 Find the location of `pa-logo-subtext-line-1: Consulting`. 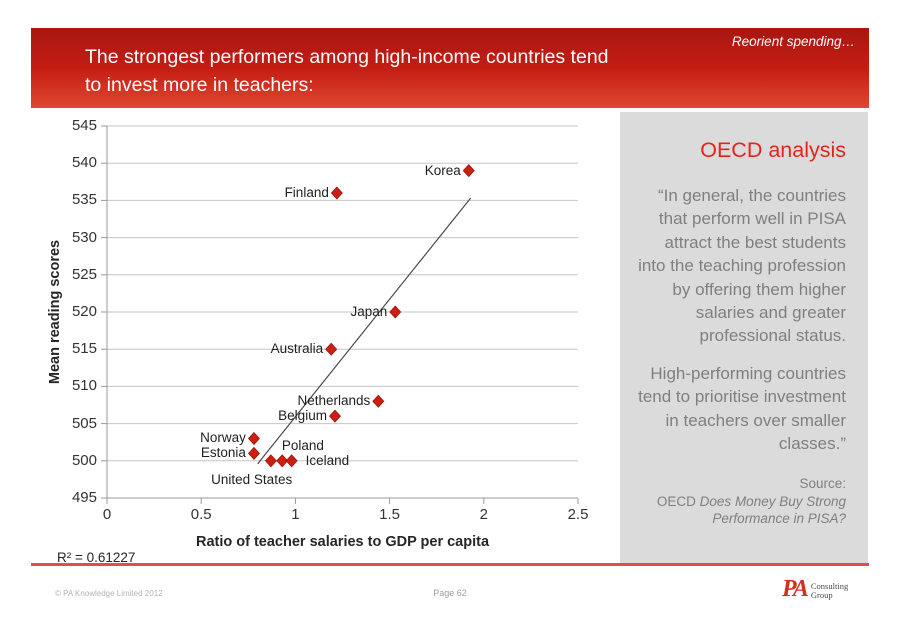

pa-logo-subtext-line-1: Consulting is located at coordinates (829, 586).